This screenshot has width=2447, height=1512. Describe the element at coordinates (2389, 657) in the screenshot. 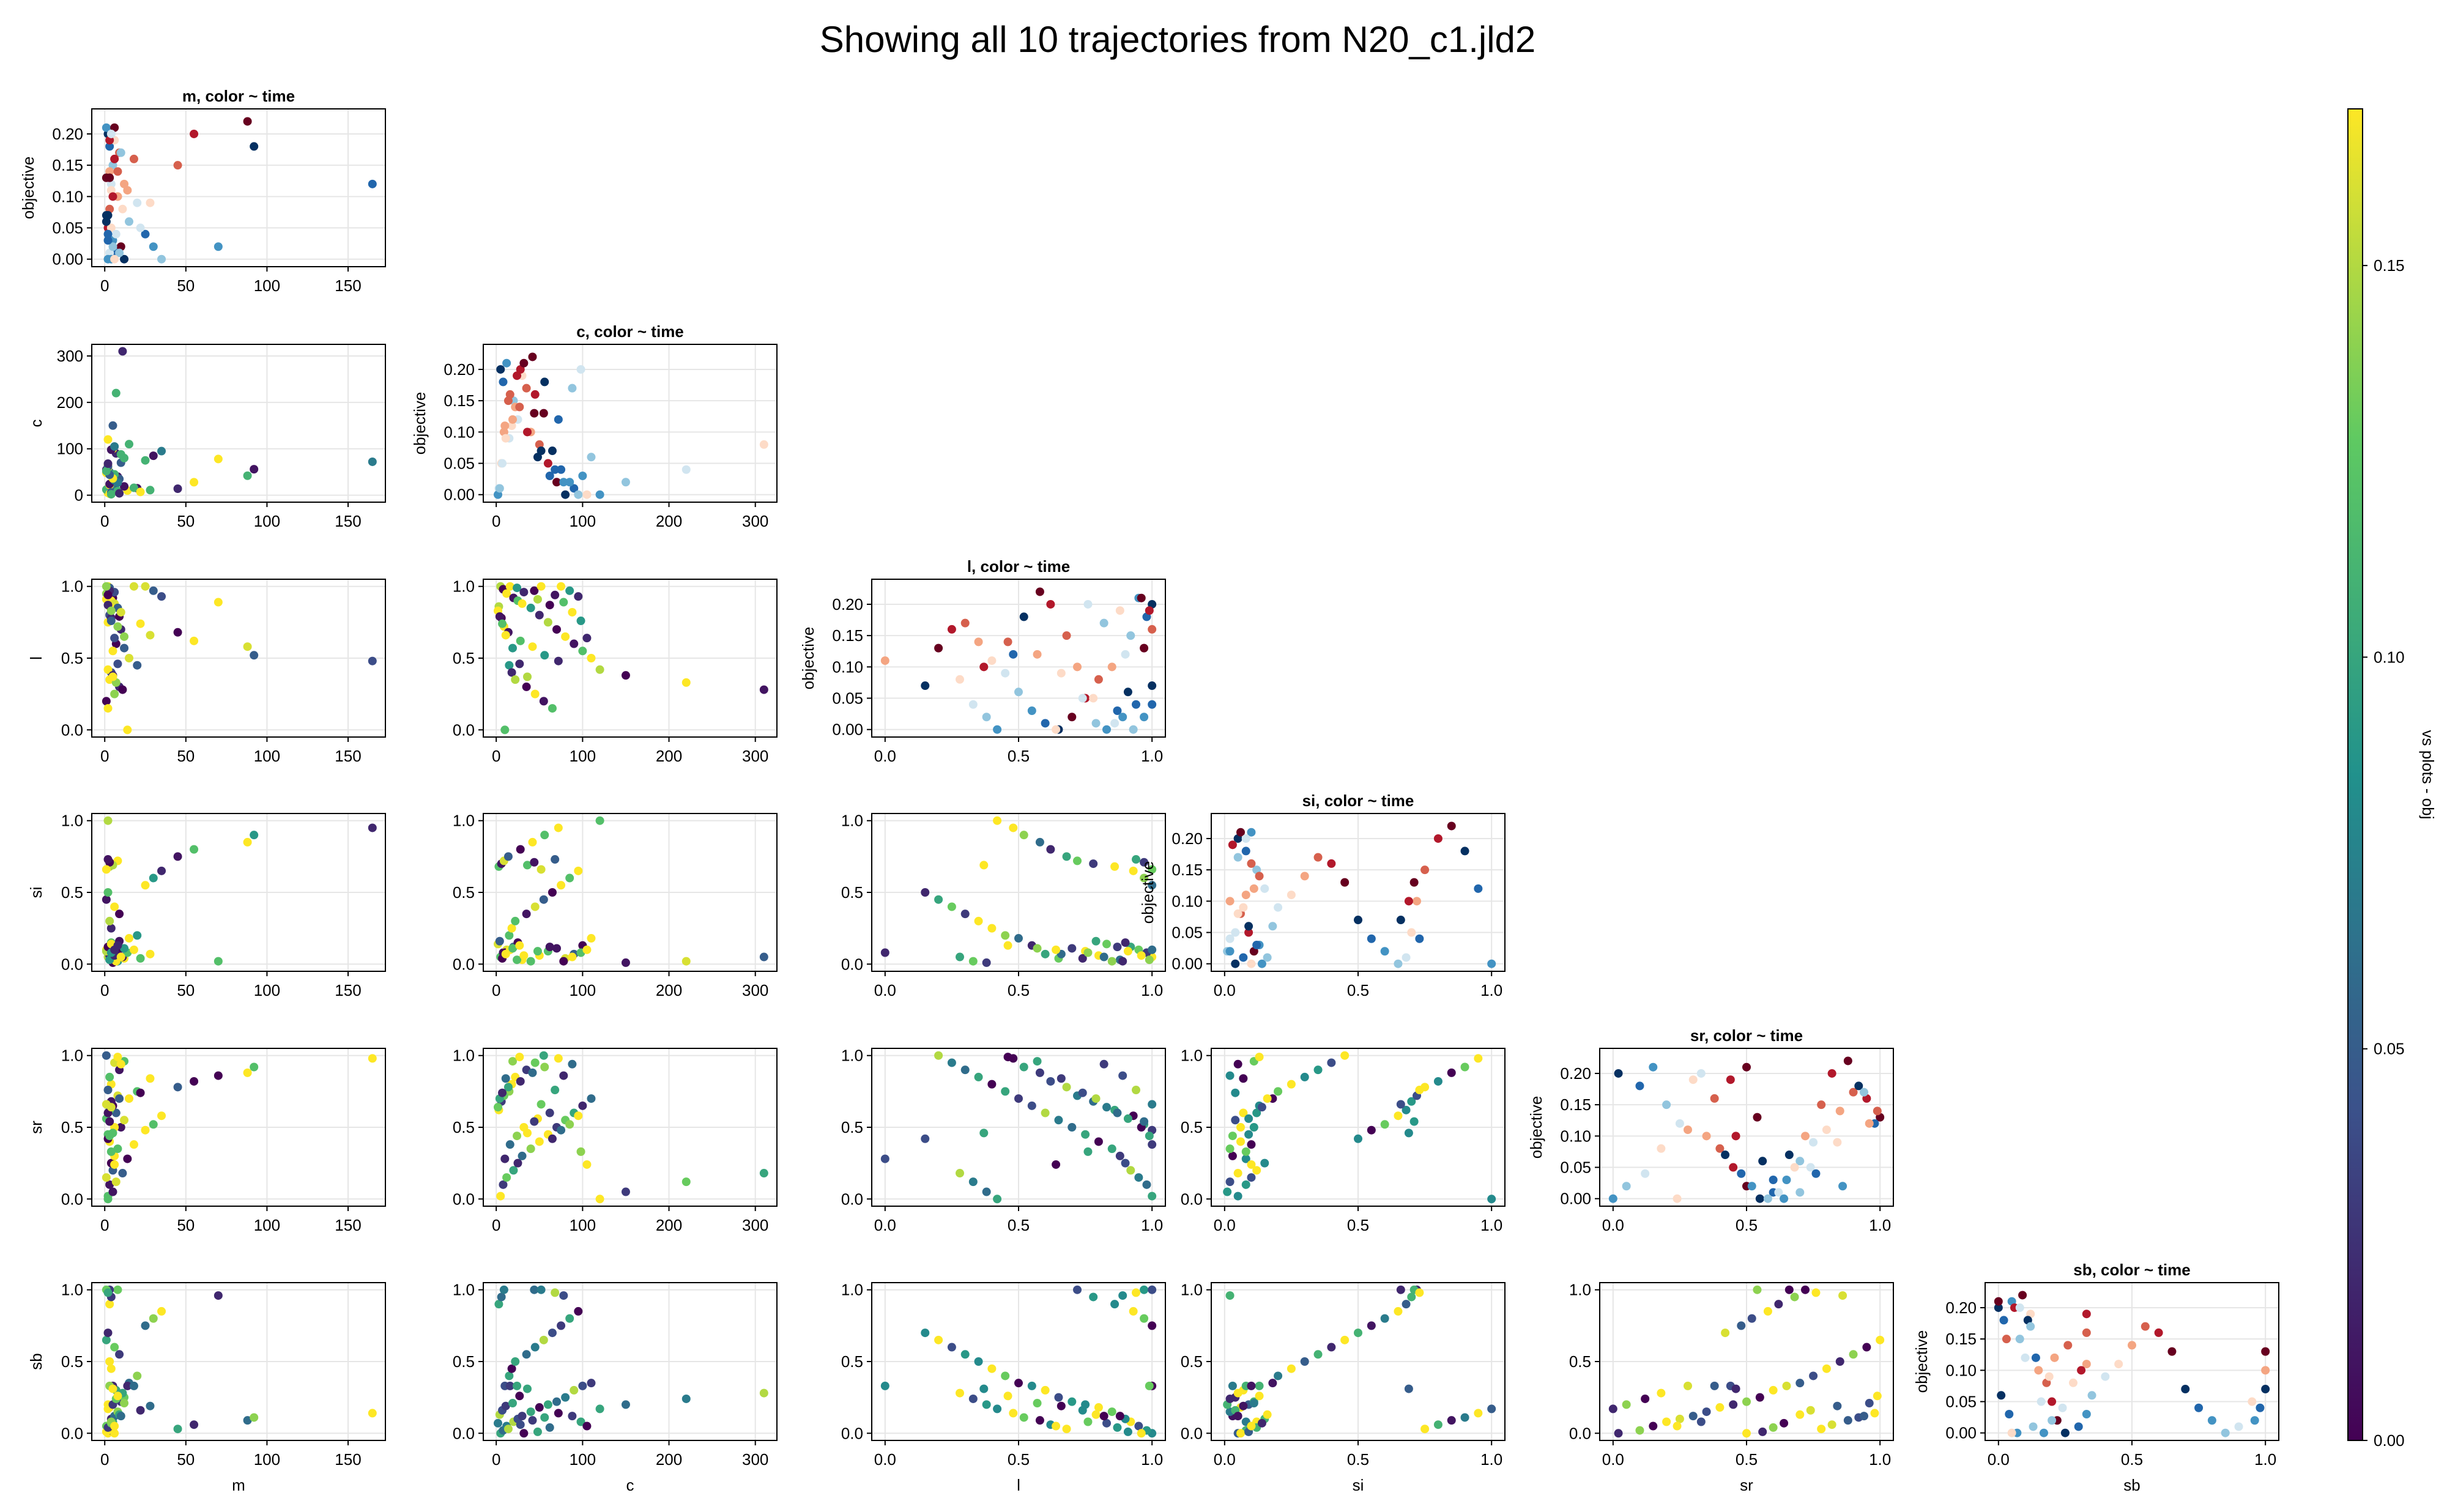

I see `colorbar-tick-label: 0.10` at that location.